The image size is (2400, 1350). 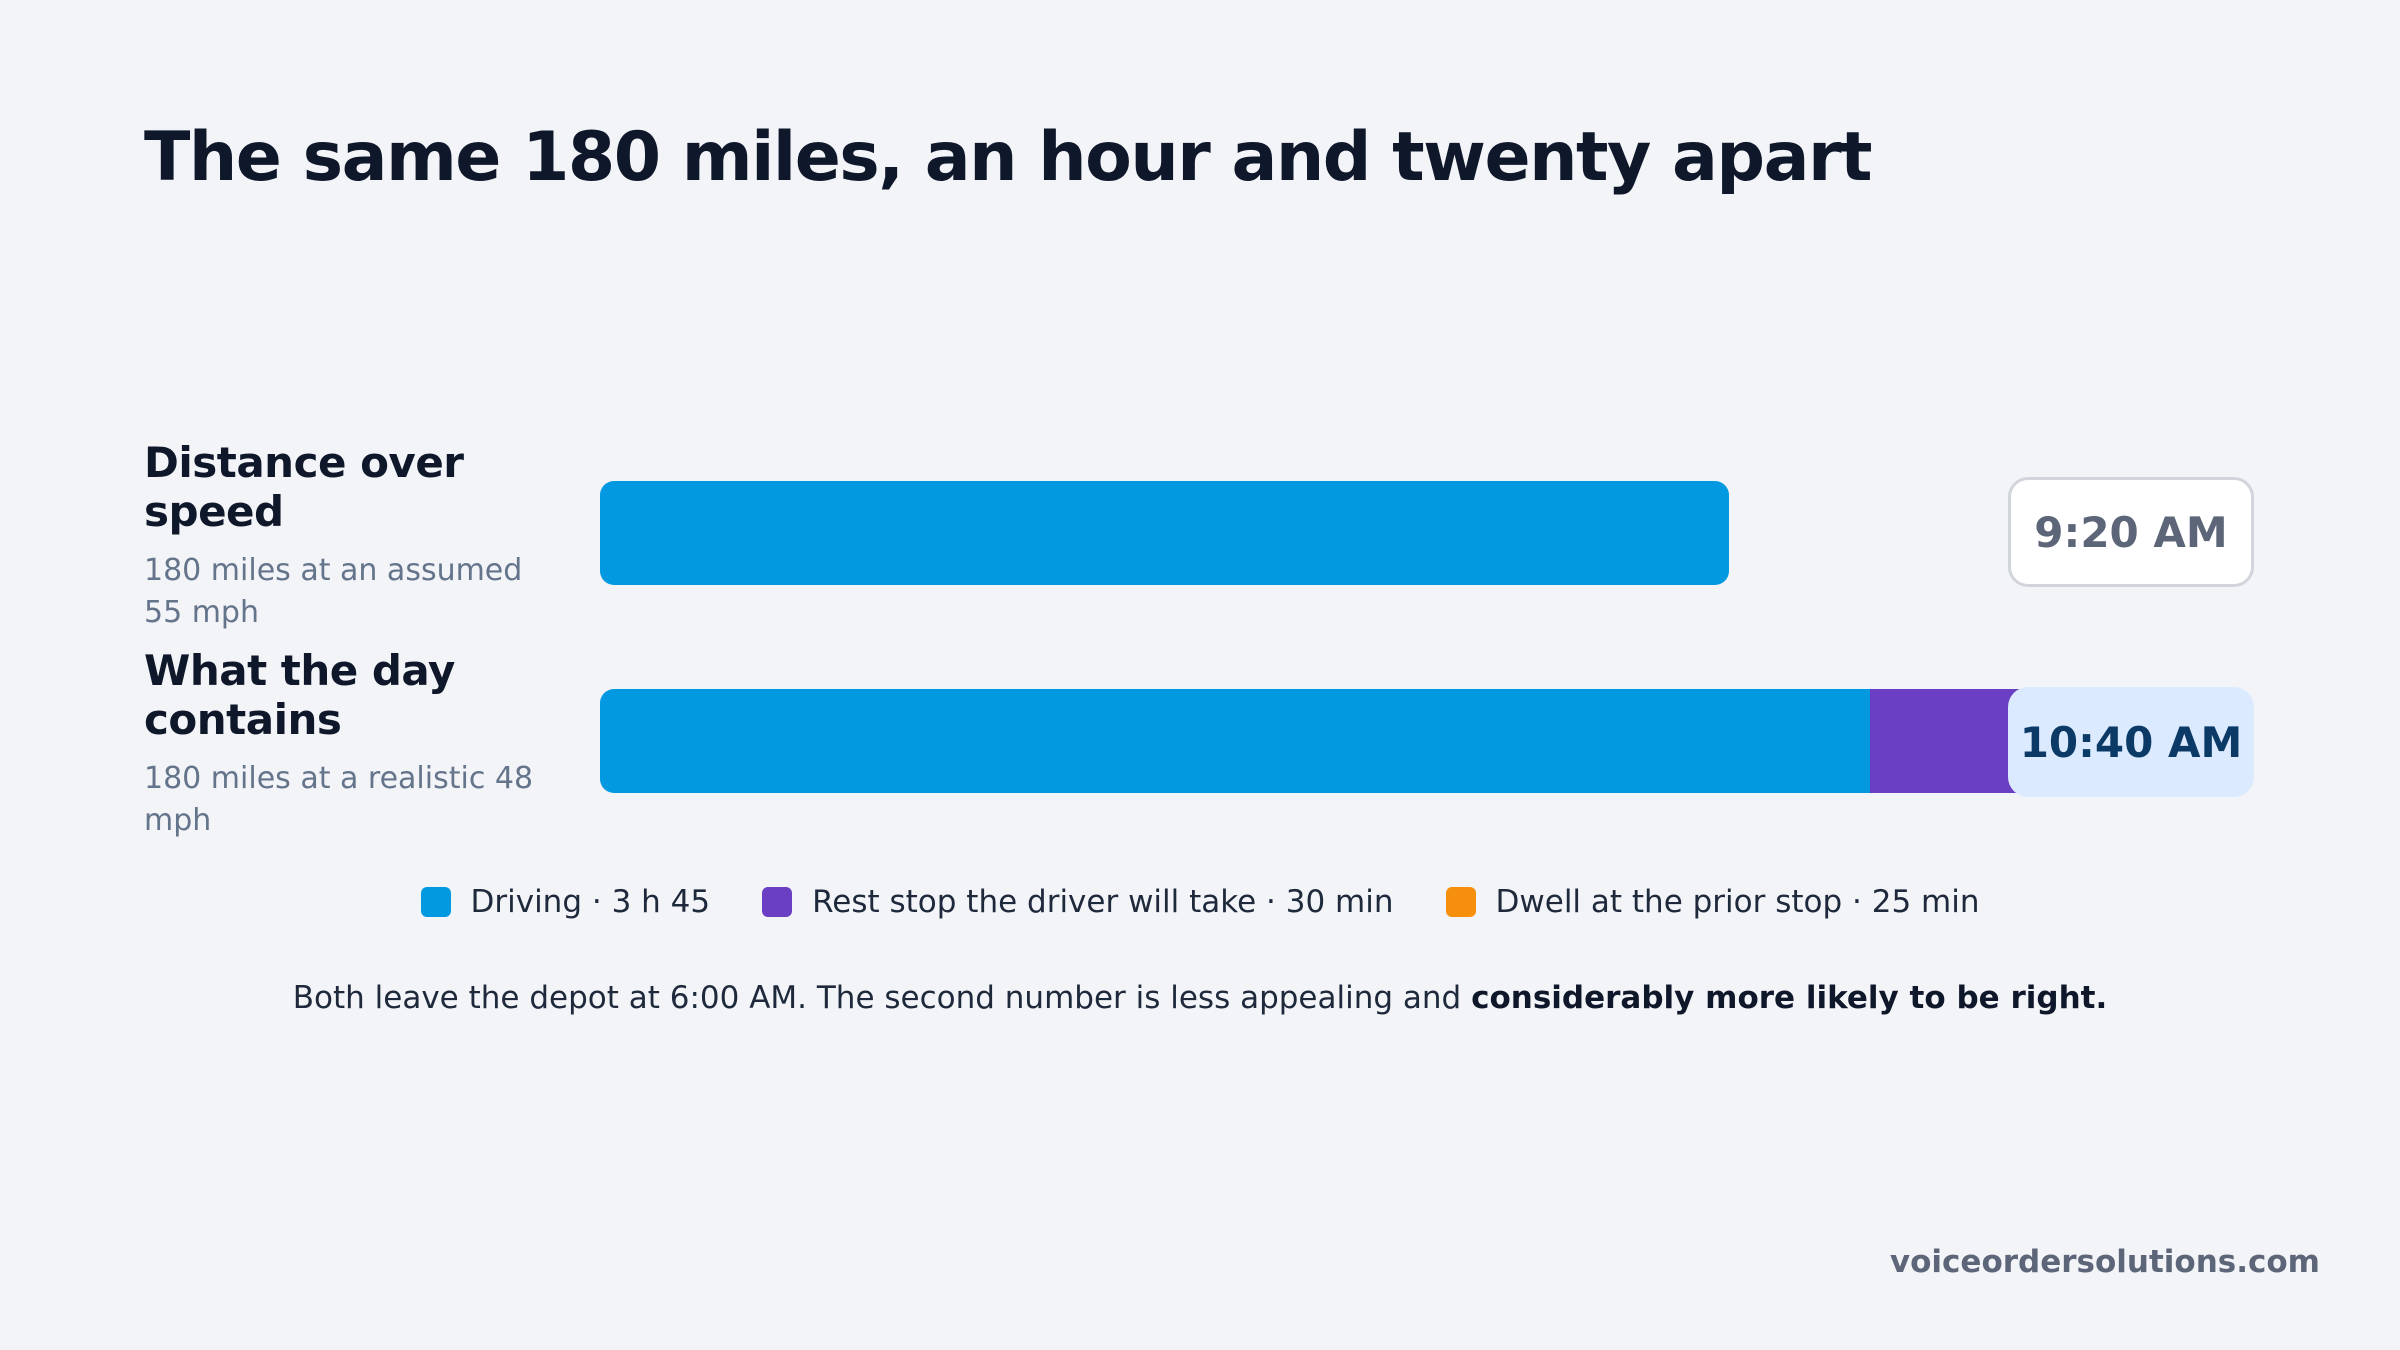 I want to click on row-subtitle: 180 miles at a realistic 48 mph, so click(x=339, y=799).